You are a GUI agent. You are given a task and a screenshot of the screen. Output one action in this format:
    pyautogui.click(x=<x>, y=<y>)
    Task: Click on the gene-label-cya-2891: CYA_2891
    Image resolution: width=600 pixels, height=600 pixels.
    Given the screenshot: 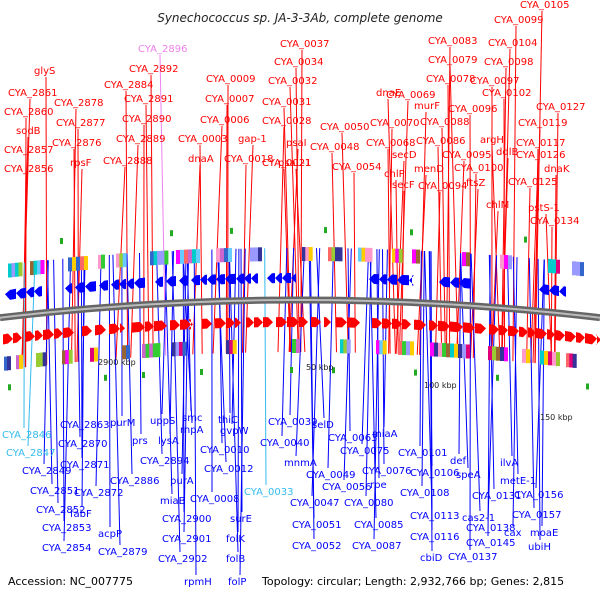 What is the action you would take?
    pyautogui.click(x=148, y=99)
    